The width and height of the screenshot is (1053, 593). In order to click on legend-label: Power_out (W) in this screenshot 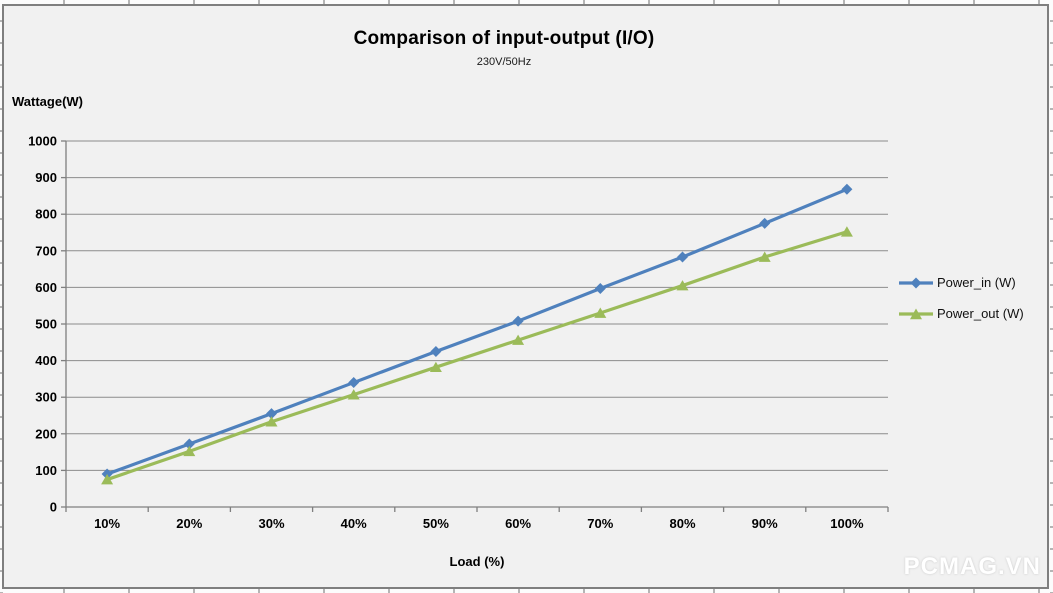, I will do `click(980, 313)`.